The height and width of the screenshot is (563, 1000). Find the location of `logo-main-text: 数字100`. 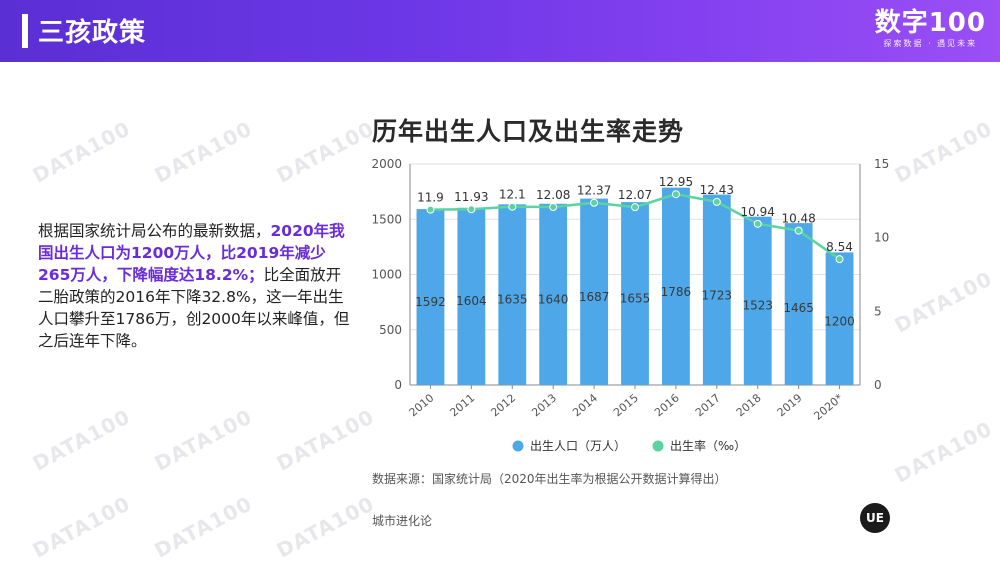

logo-main-text: 数字100 is located at coordinates (930, 23).